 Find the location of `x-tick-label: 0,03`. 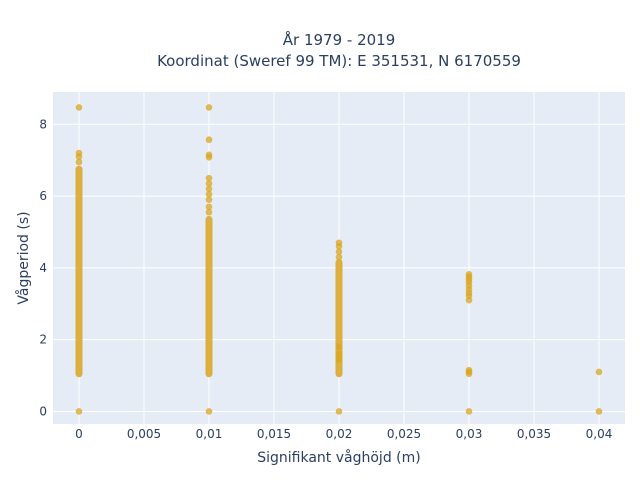

x-tick-label: 0,03 is located at coordinates (469, 434).